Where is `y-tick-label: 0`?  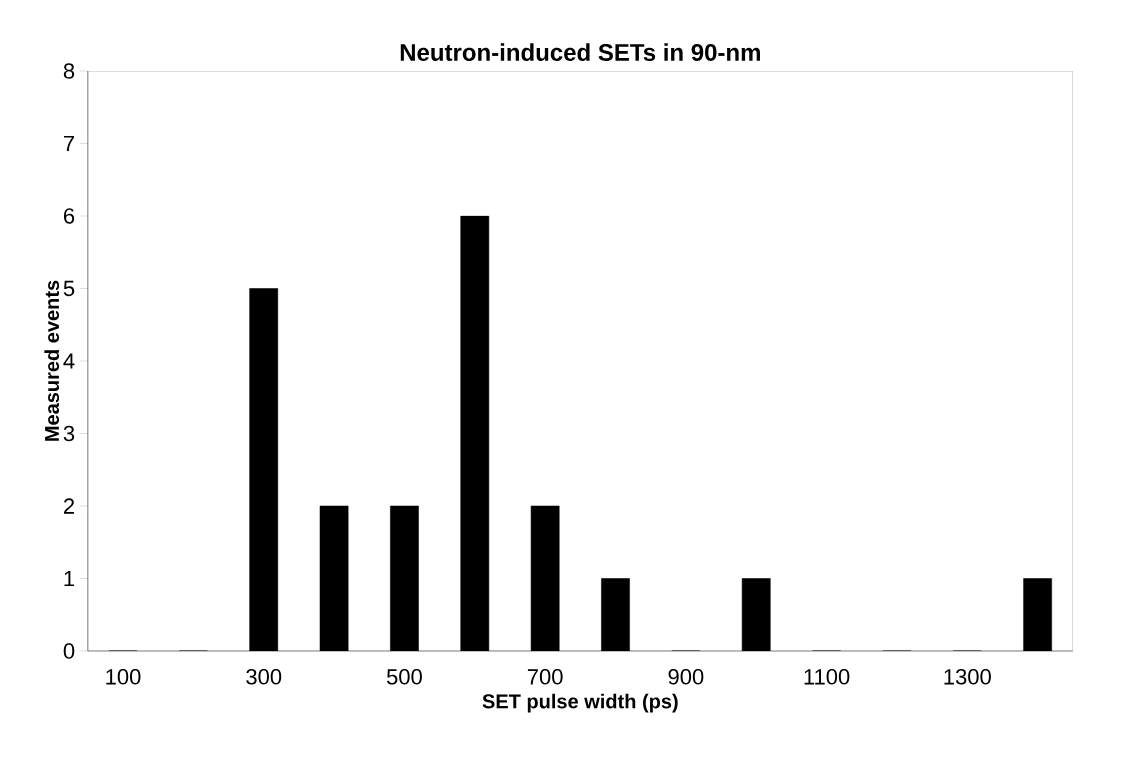
y-tick-label: 0 is located at coordinates (69, 651).